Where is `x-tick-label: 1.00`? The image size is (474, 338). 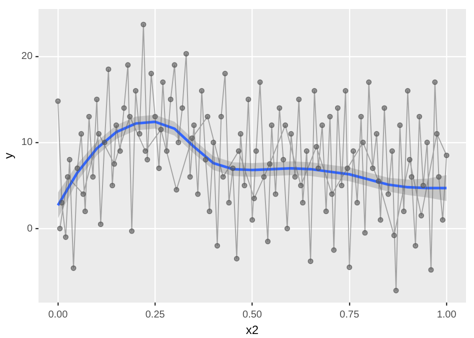 x-tick-label: 1.00 is located at coordinates (446, 314).